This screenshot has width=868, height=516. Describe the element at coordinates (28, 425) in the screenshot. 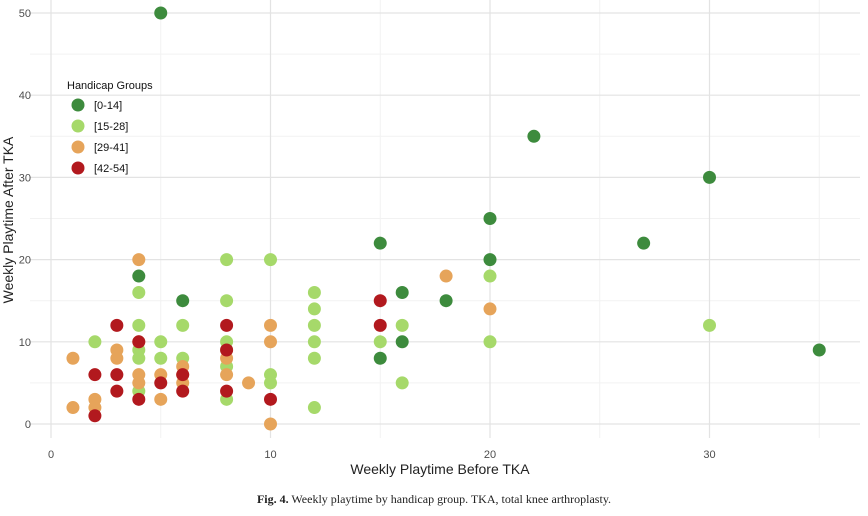

I see `y-tick-label: 0` at that location.